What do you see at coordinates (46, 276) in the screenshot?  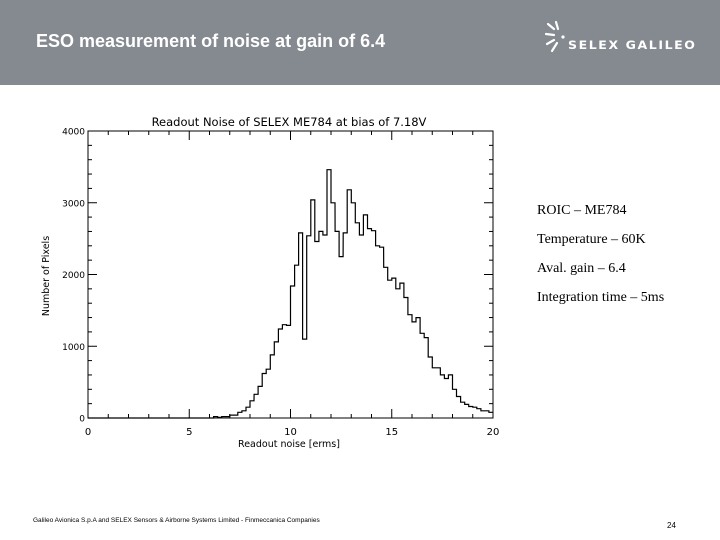 I see `y-axis-label: Number of Pixels` at bounding box center [46, 276].